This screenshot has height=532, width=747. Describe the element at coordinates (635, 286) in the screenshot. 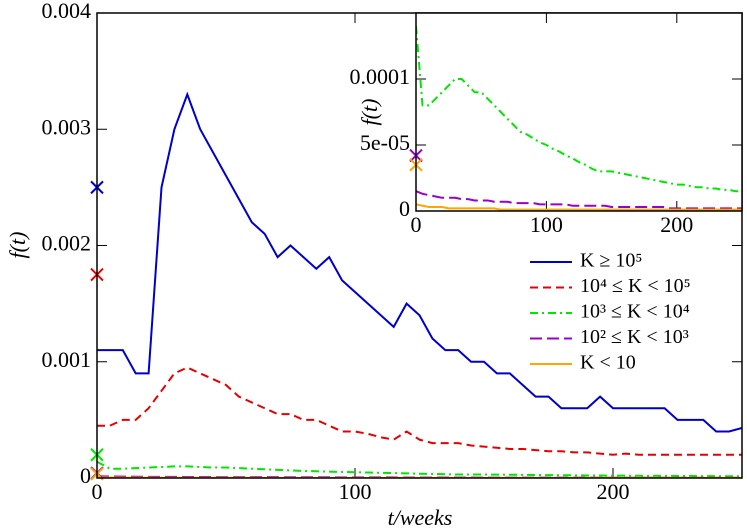

I see `legend-label: 10⁴ ≤ K < 10⁵` at that location.